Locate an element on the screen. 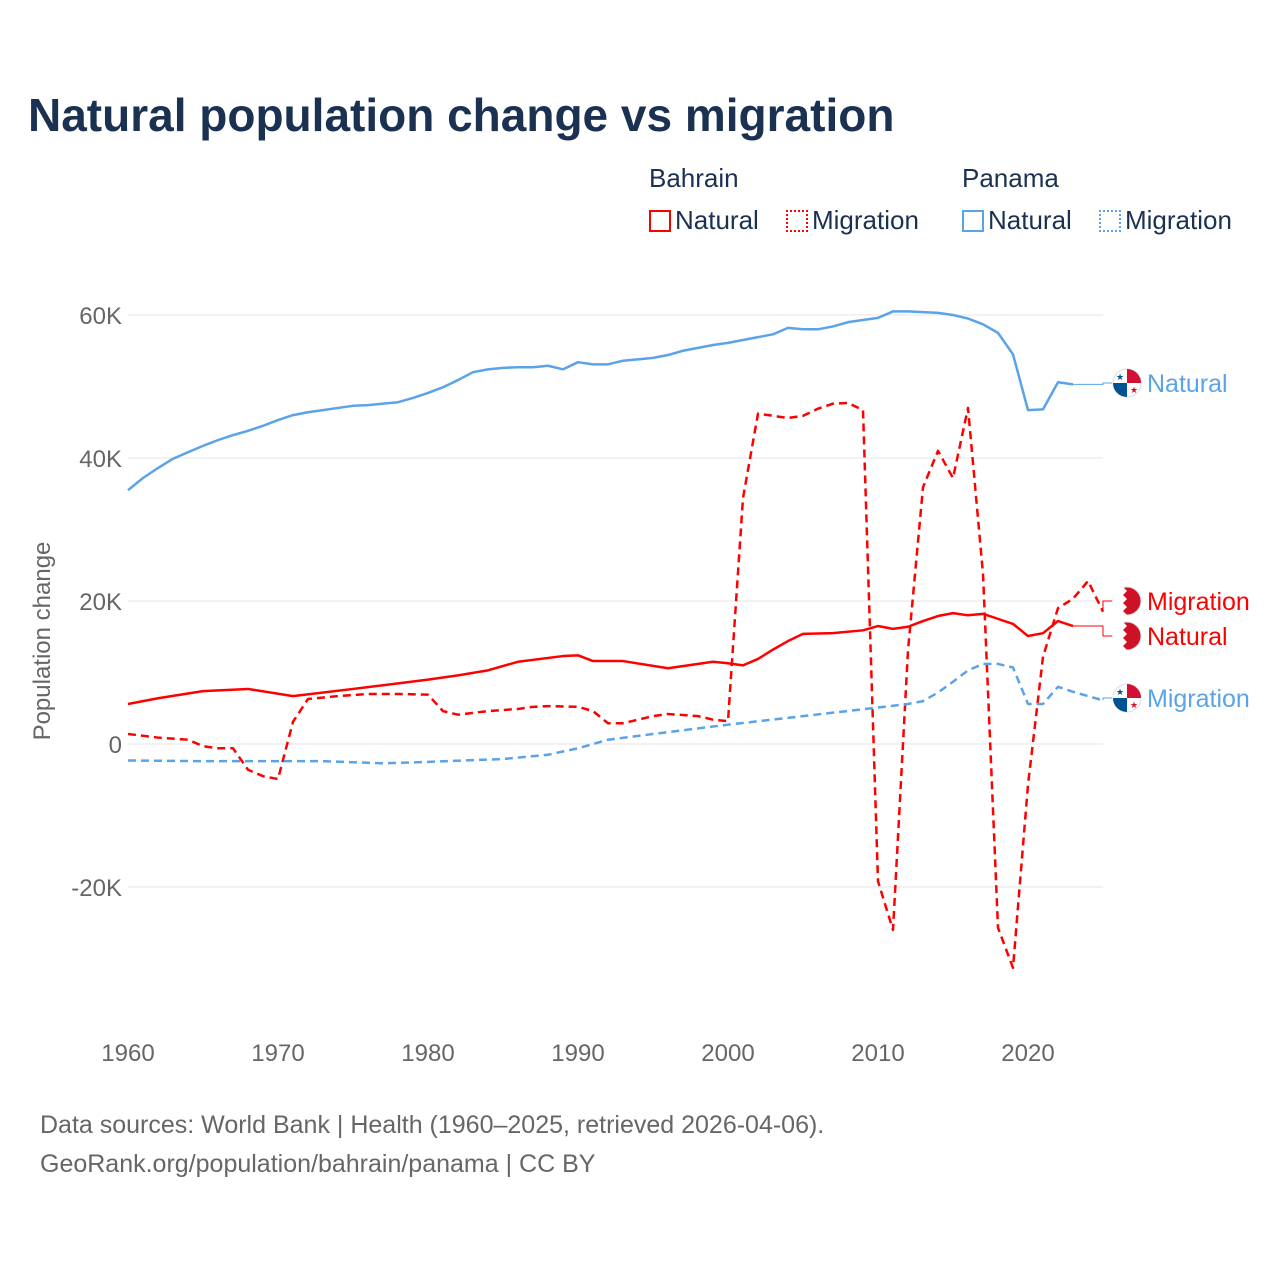 The image size is (1280, 1280). legend-group-bahrain: Bahrain is located at coordinates (694, 178).